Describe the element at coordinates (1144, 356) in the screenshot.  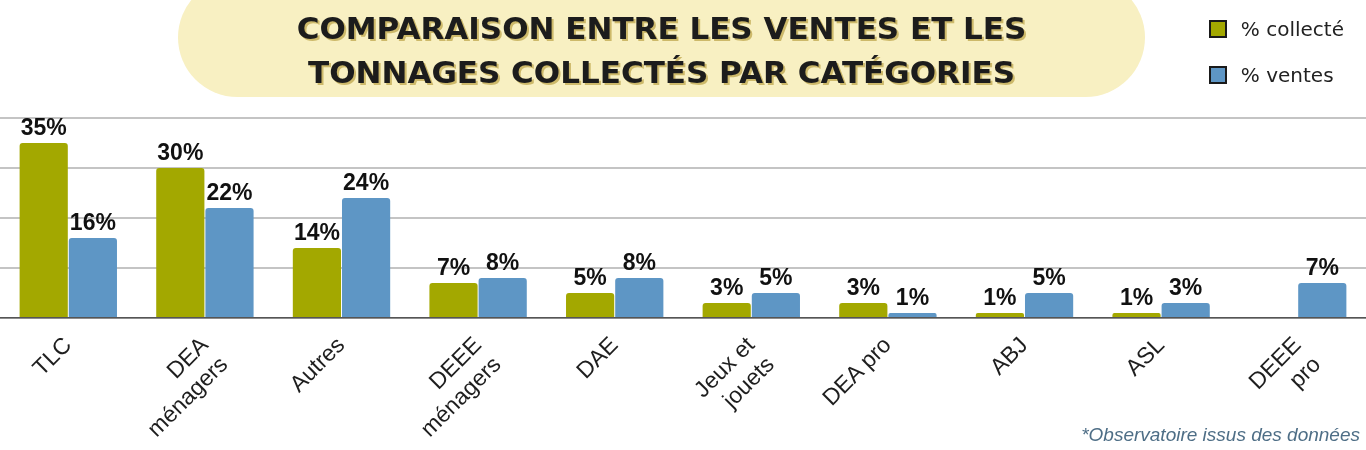
I see `x-tick-label: ASL` at that location.